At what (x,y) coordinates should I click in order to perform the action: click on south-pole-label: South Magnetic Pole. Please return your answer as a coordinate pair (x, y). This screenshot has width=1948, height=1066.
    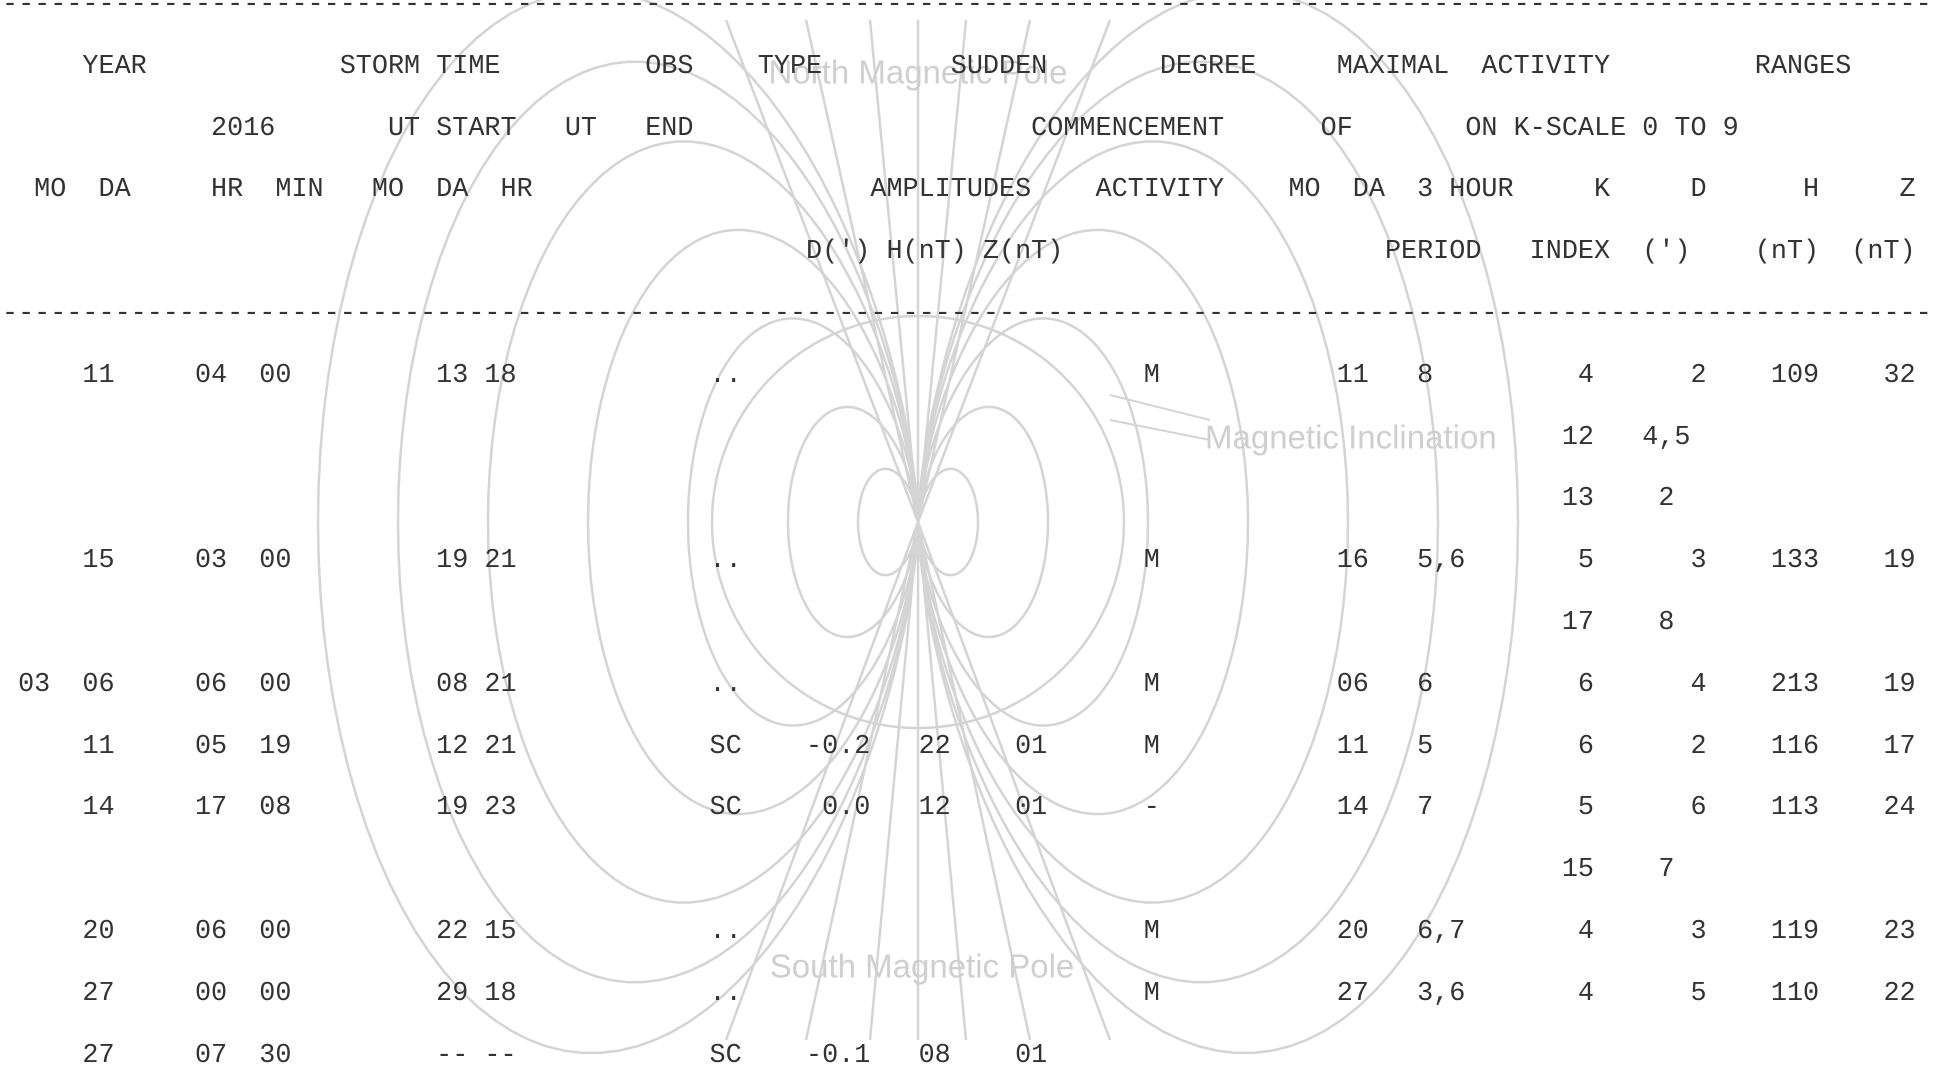
    Looking at the image, I should click on (922, 966).